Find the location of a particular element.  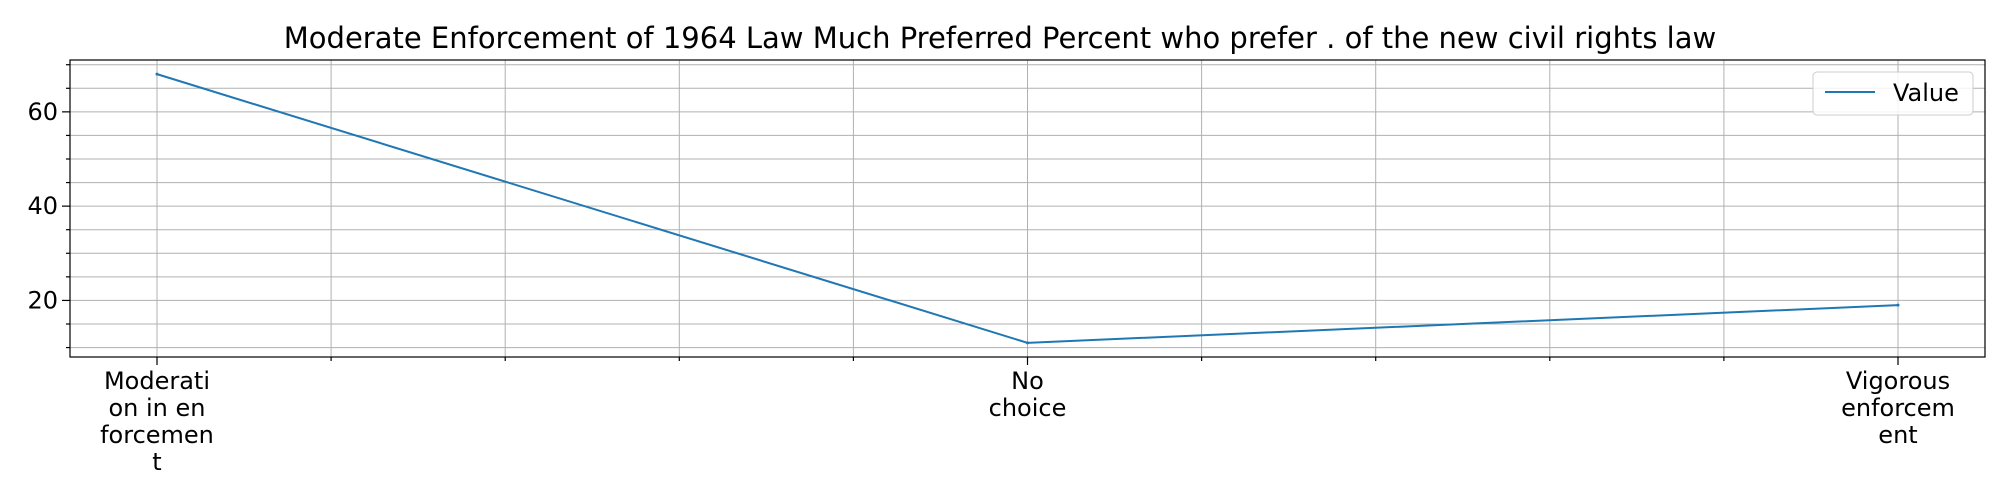

y-tick-label: 40 is located at coordinates (42, 206).